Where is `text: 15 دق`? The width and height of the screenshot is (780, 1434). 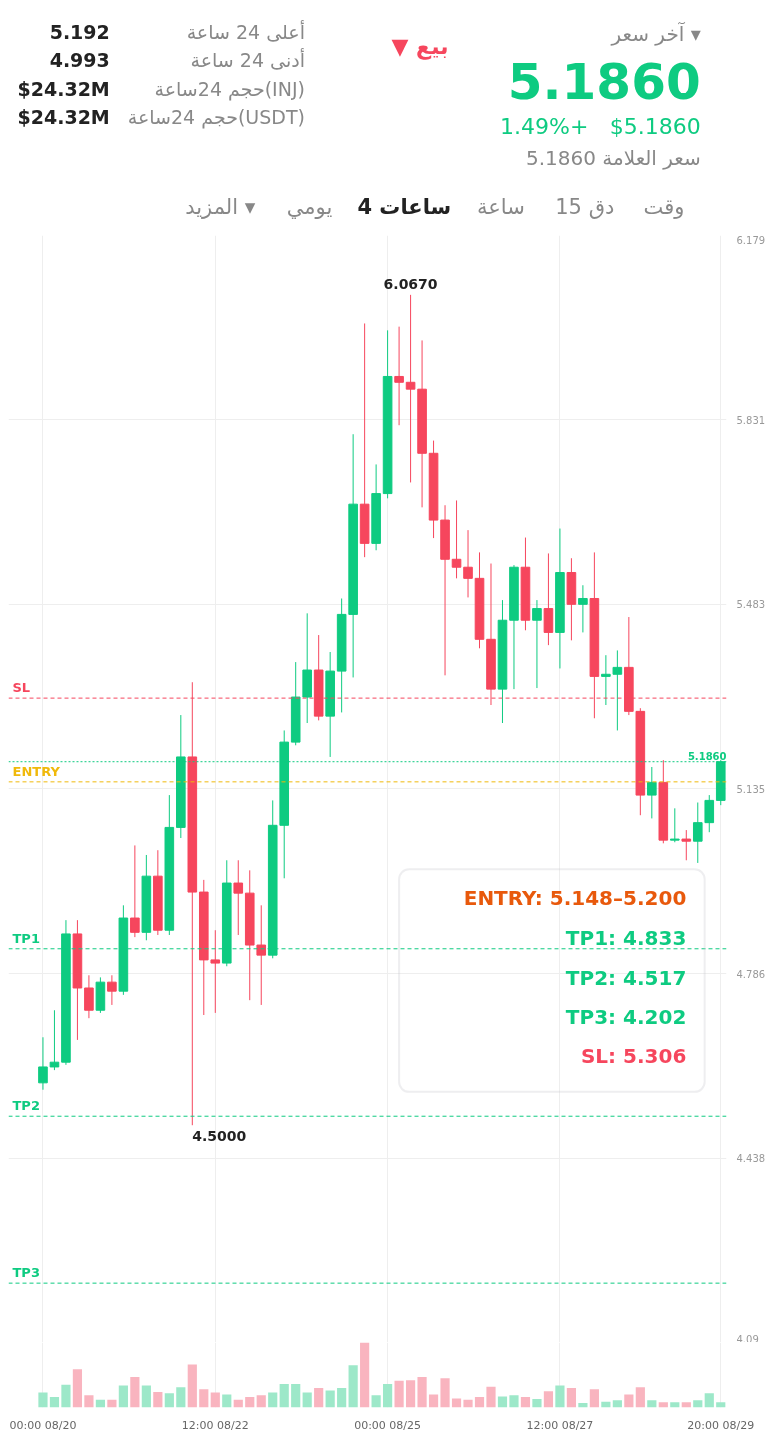
text: 15 دق is located at coordinates (585, 206).